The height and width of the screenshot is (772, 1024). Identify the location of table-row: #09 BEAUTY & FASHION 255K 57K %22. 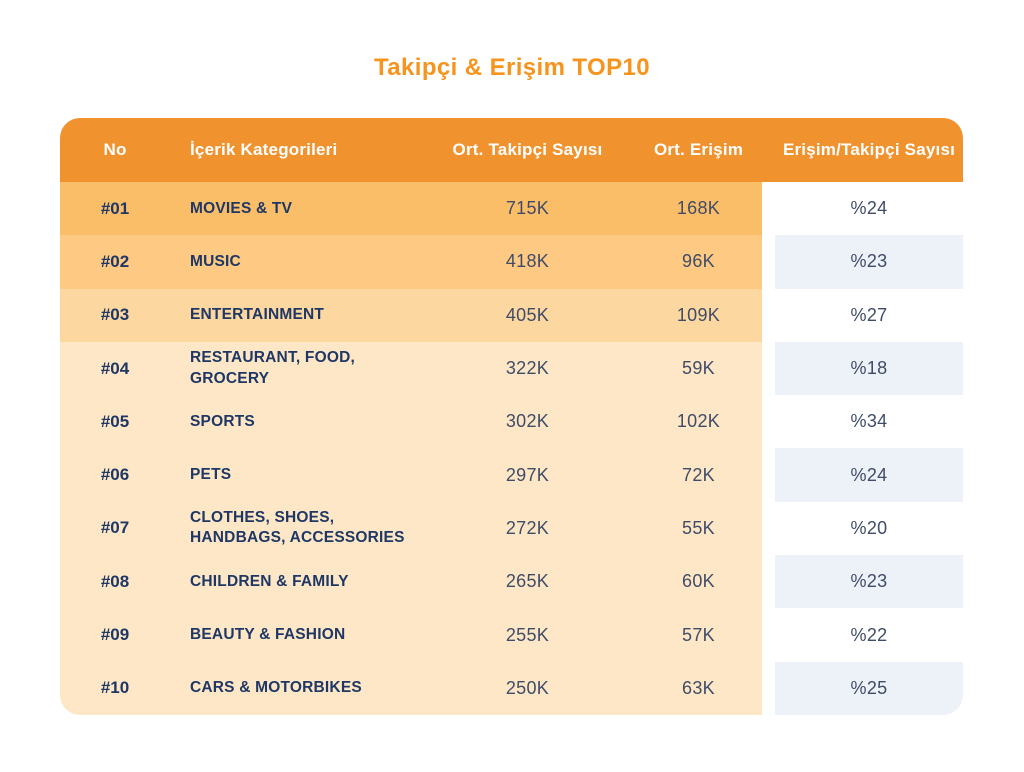
(511, 635).